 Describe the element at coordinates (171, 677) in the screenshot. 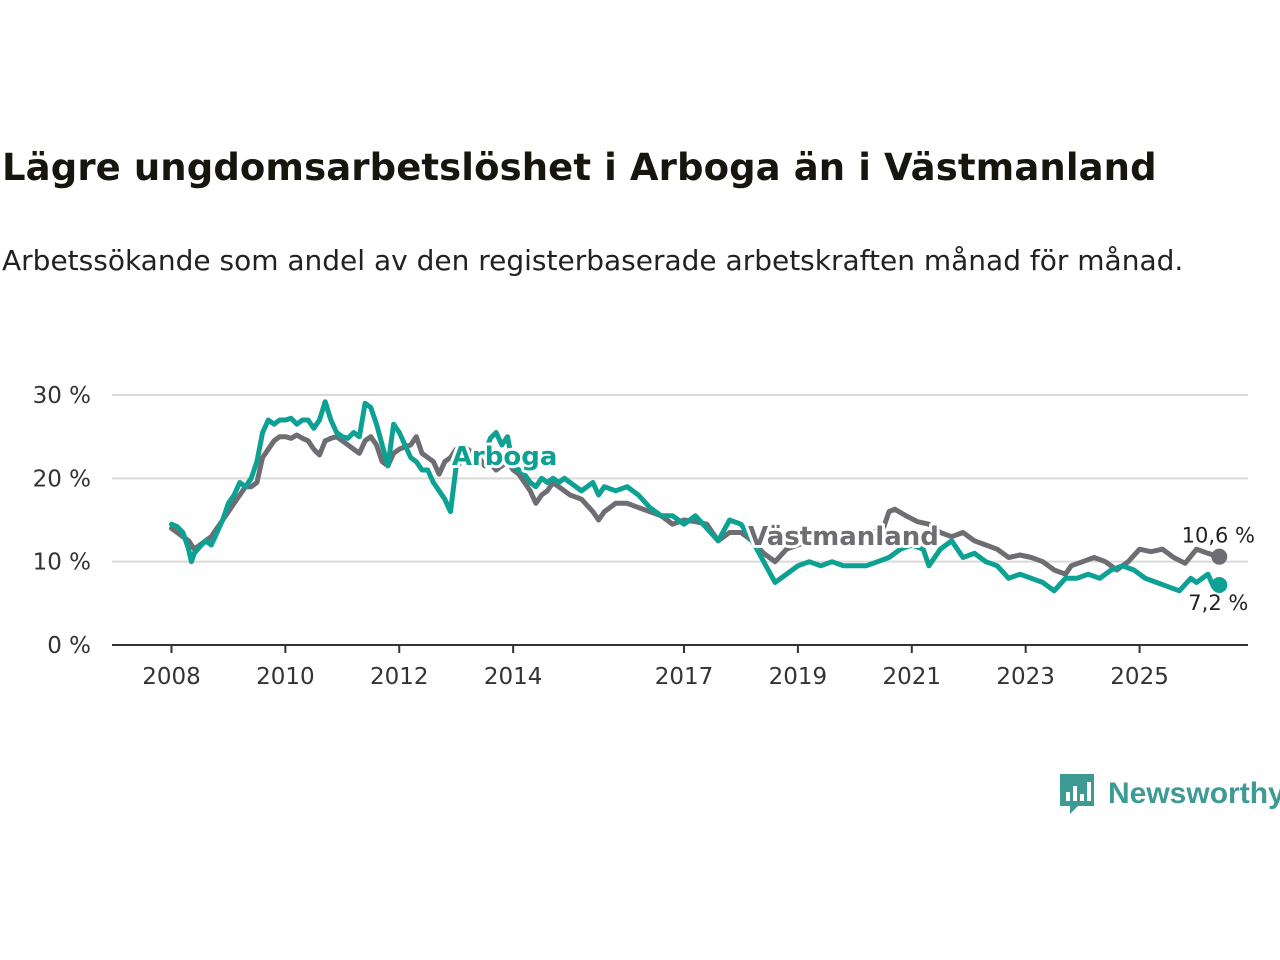

I see `x-tick-label: 2008` at that location.